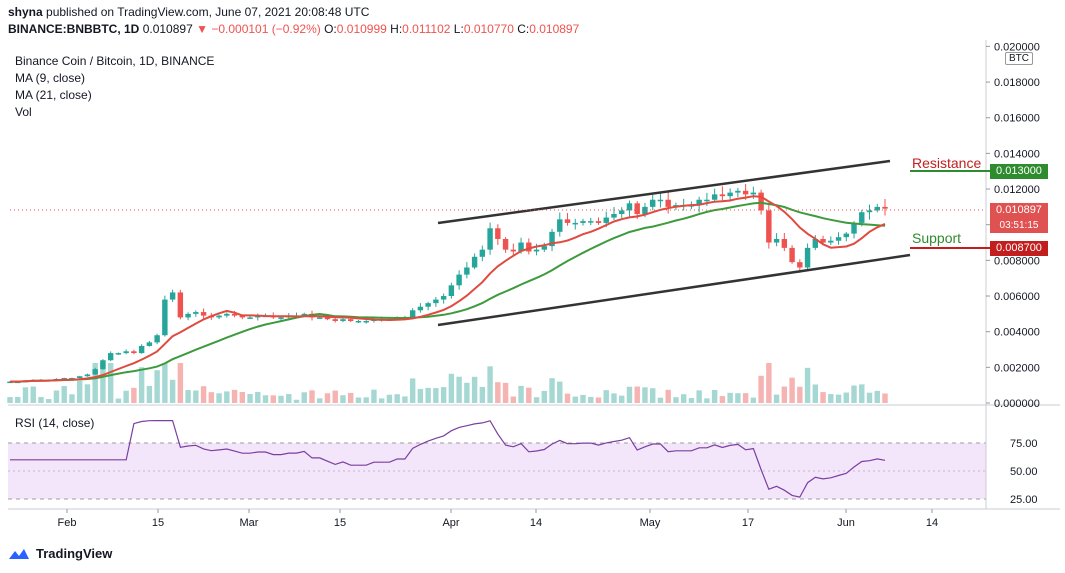  What do you see at coordinates (330, 29) in the screenshot?
I see `open-label: O:` at bounding box center [330, 29].